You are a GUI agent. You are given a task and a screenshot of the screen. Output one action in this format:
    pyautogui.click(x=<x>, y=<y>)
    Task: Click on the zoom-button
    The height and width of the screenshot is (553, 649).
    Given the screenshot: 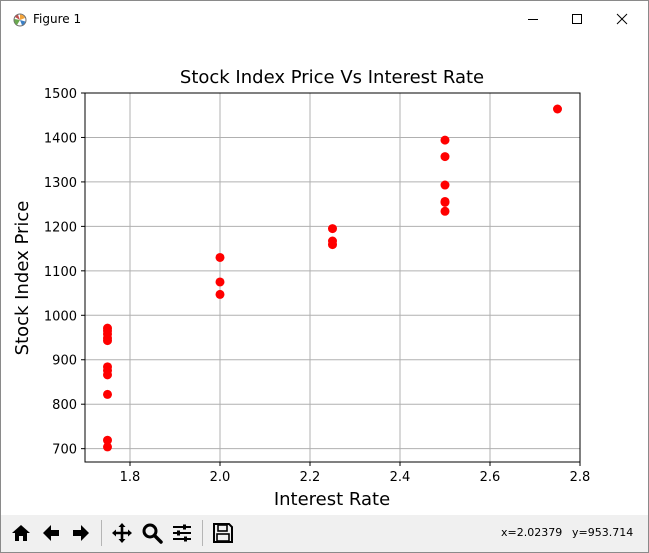 What is the action you would take?
    pyautogui.click(x=152, y=533)
    